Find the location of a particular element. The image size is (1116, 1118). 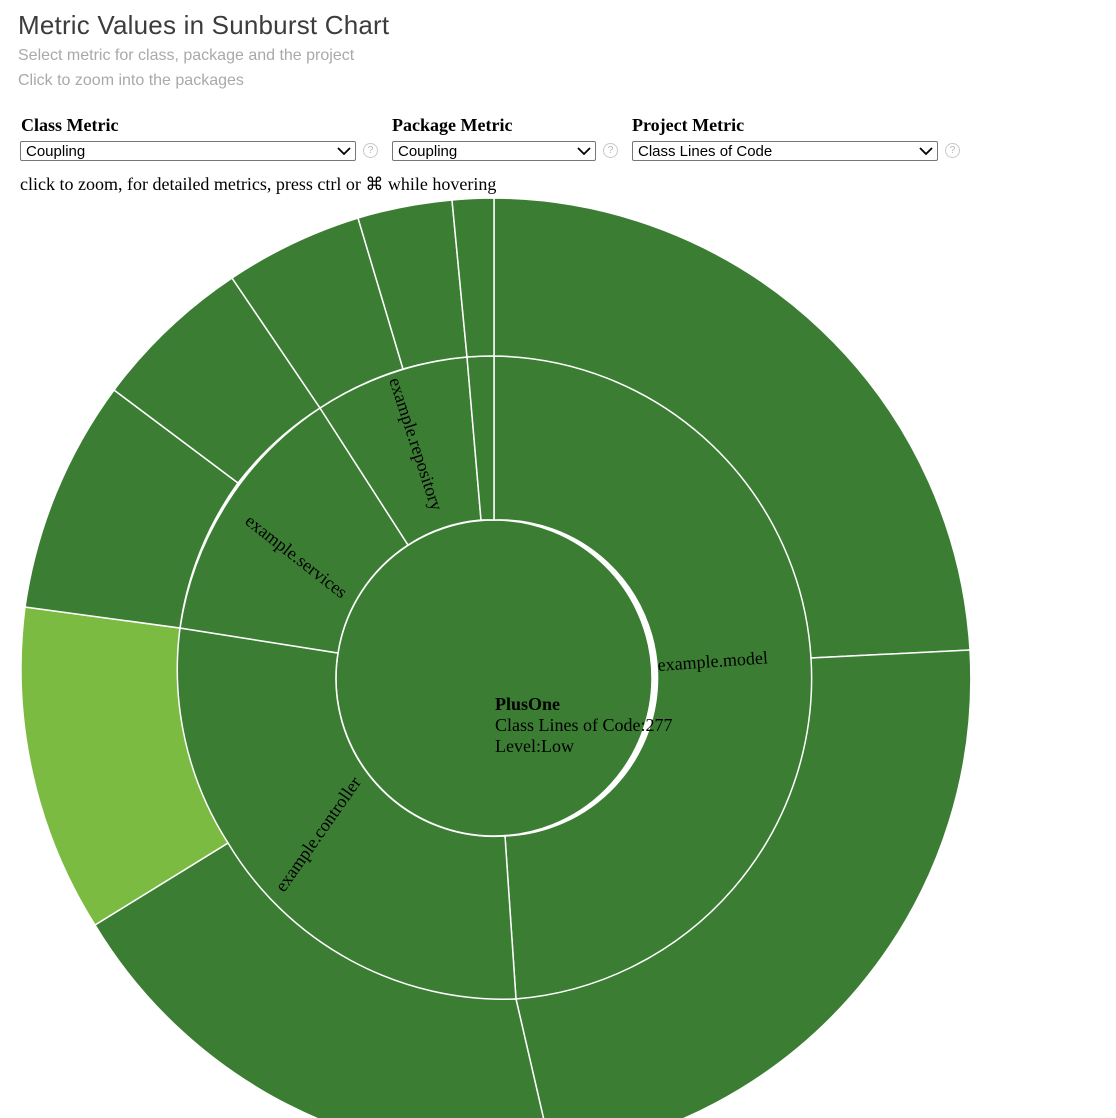

center-project-name: PlusOne is located at coordinates (527, 704).